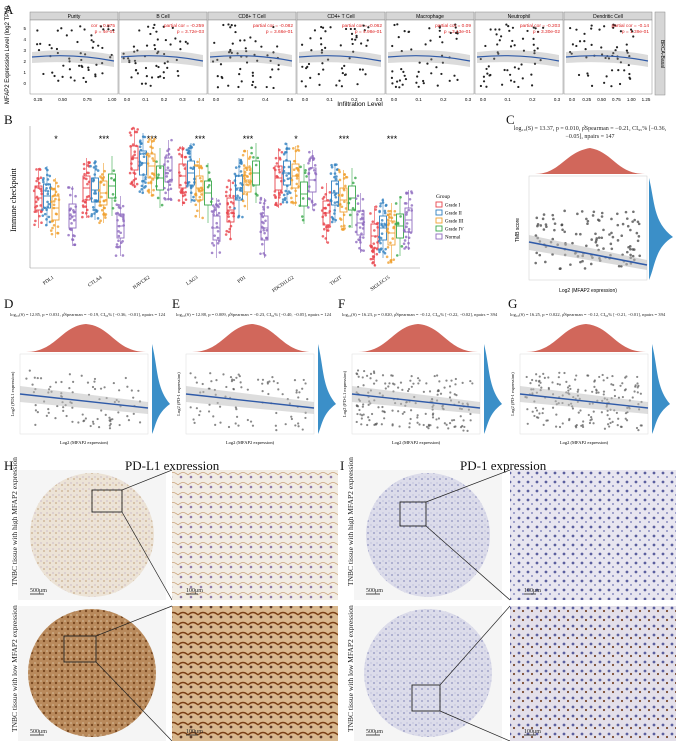 The width and height of the screenshot is (678, 741). What do you see at coordinates (379, 99) in the screenshot?
I see `a-xtick: 0.3` at bounding box center [379, 99].